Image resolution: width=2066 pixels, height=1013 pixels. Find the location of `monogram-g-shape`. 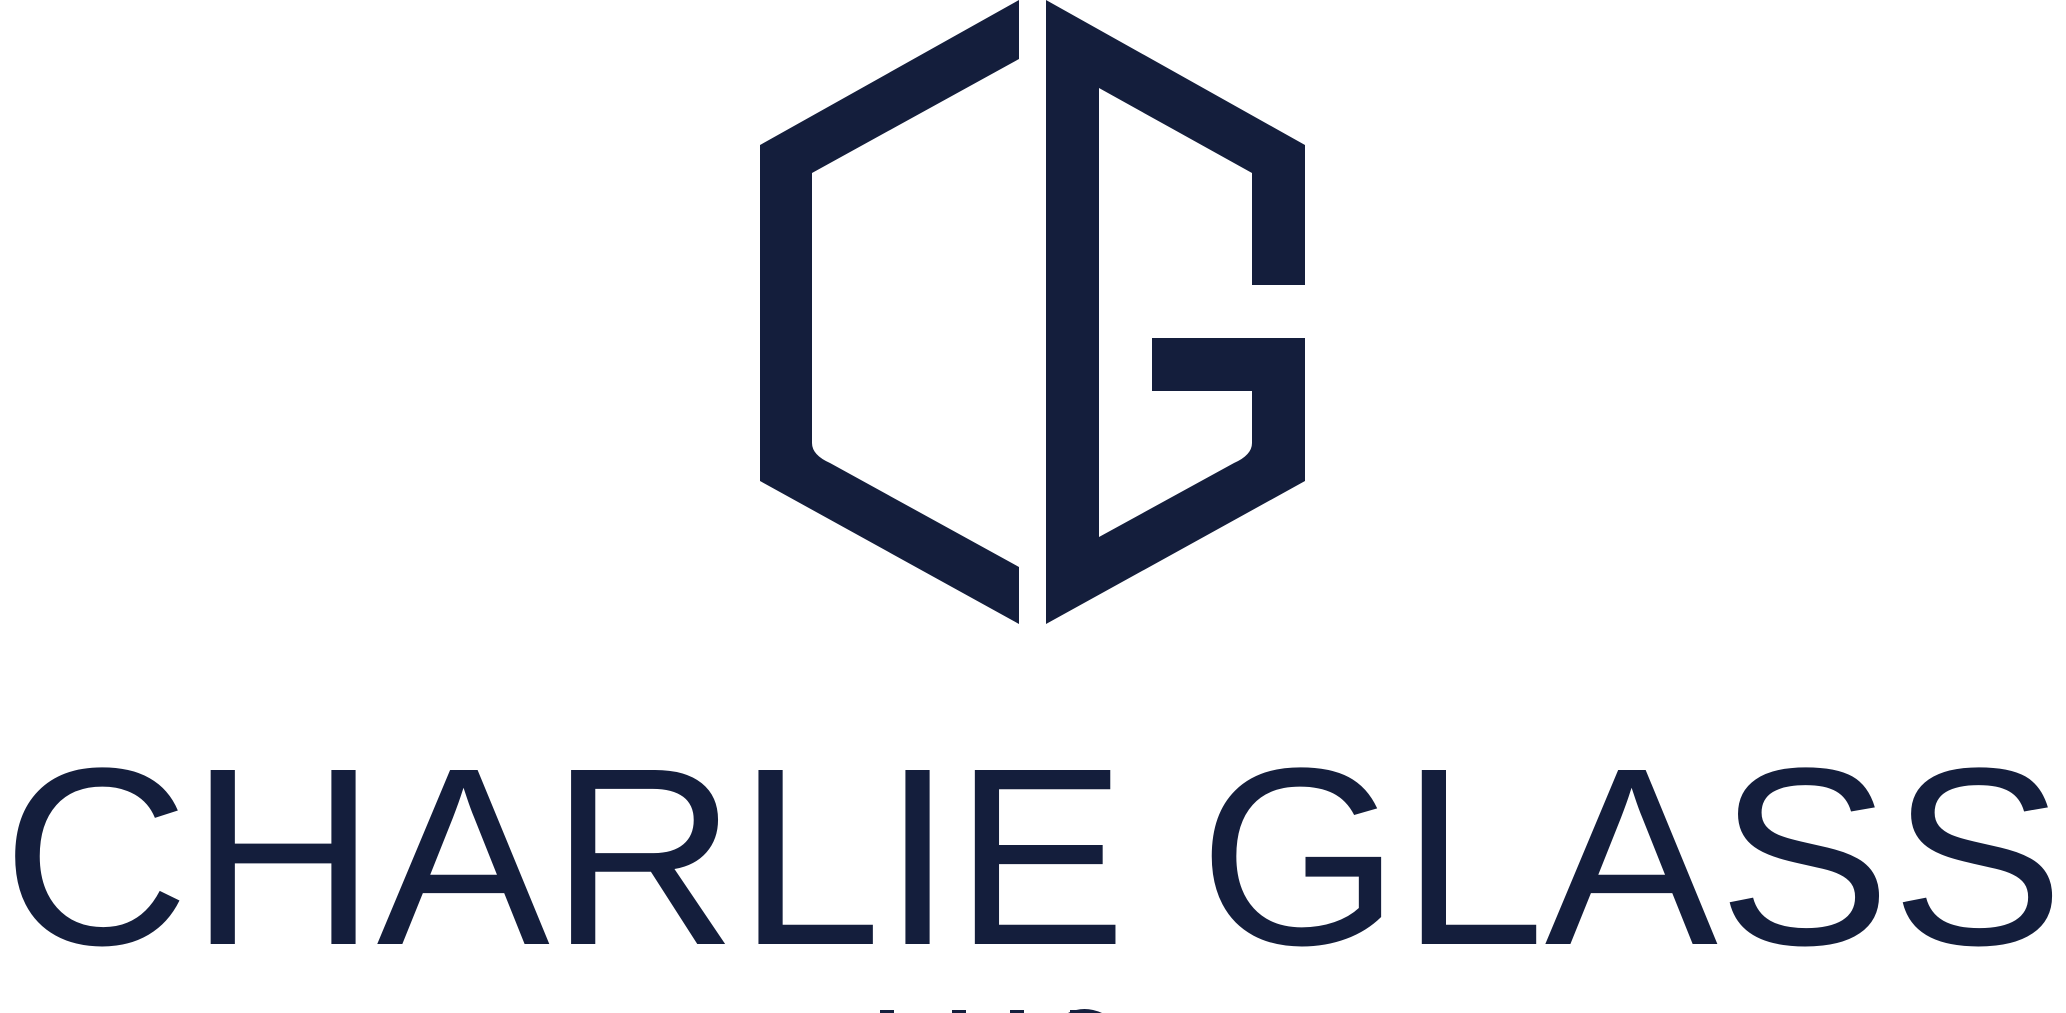

monogram-g-shape is located at coordinates (1175, 312).